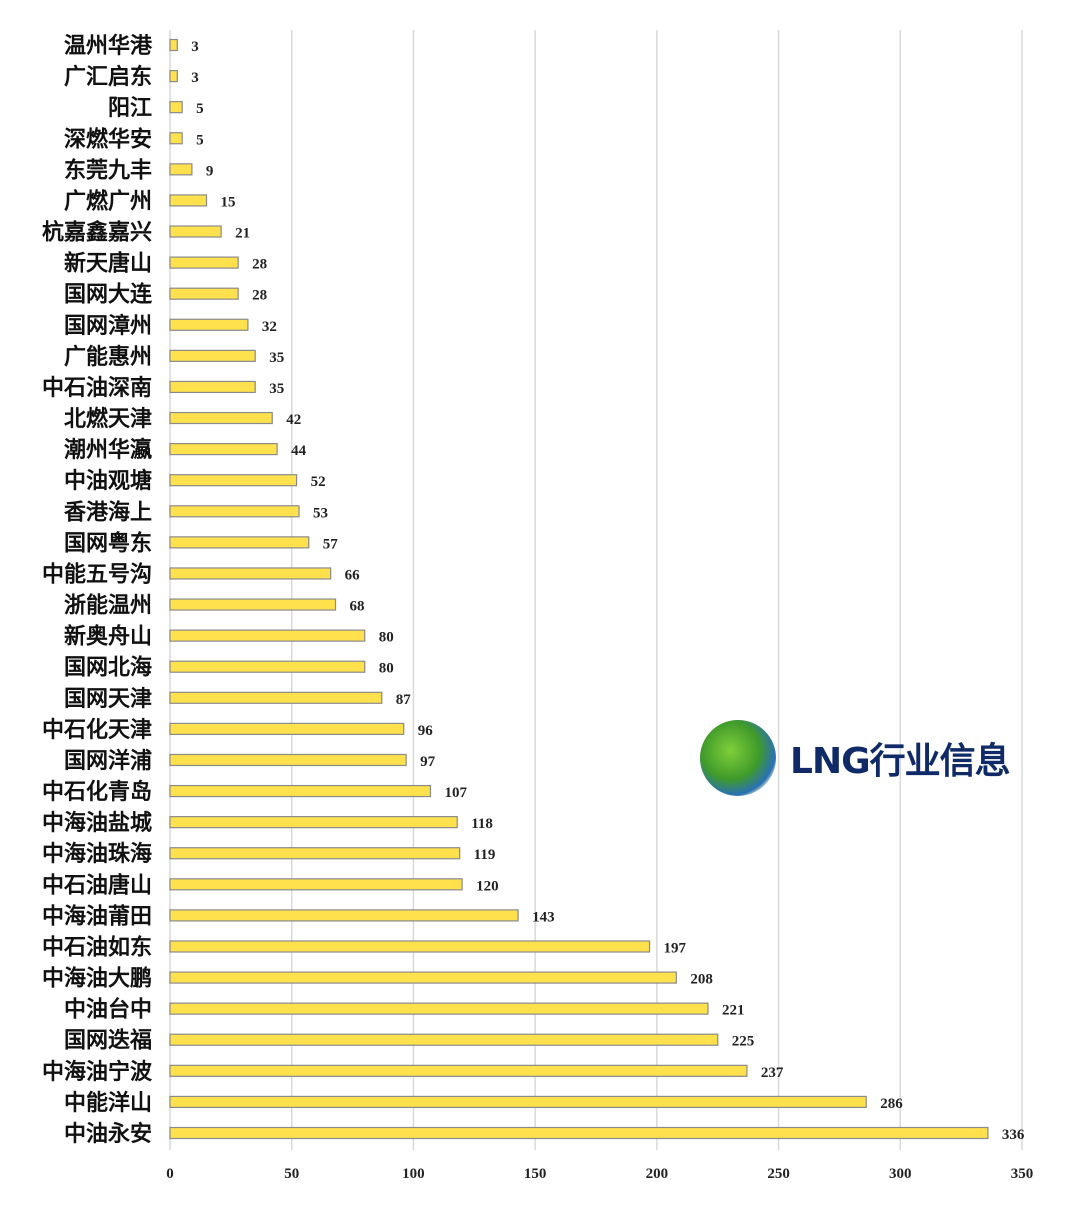  I want to click on category-label: 国网迭福, so click(108, 1041).